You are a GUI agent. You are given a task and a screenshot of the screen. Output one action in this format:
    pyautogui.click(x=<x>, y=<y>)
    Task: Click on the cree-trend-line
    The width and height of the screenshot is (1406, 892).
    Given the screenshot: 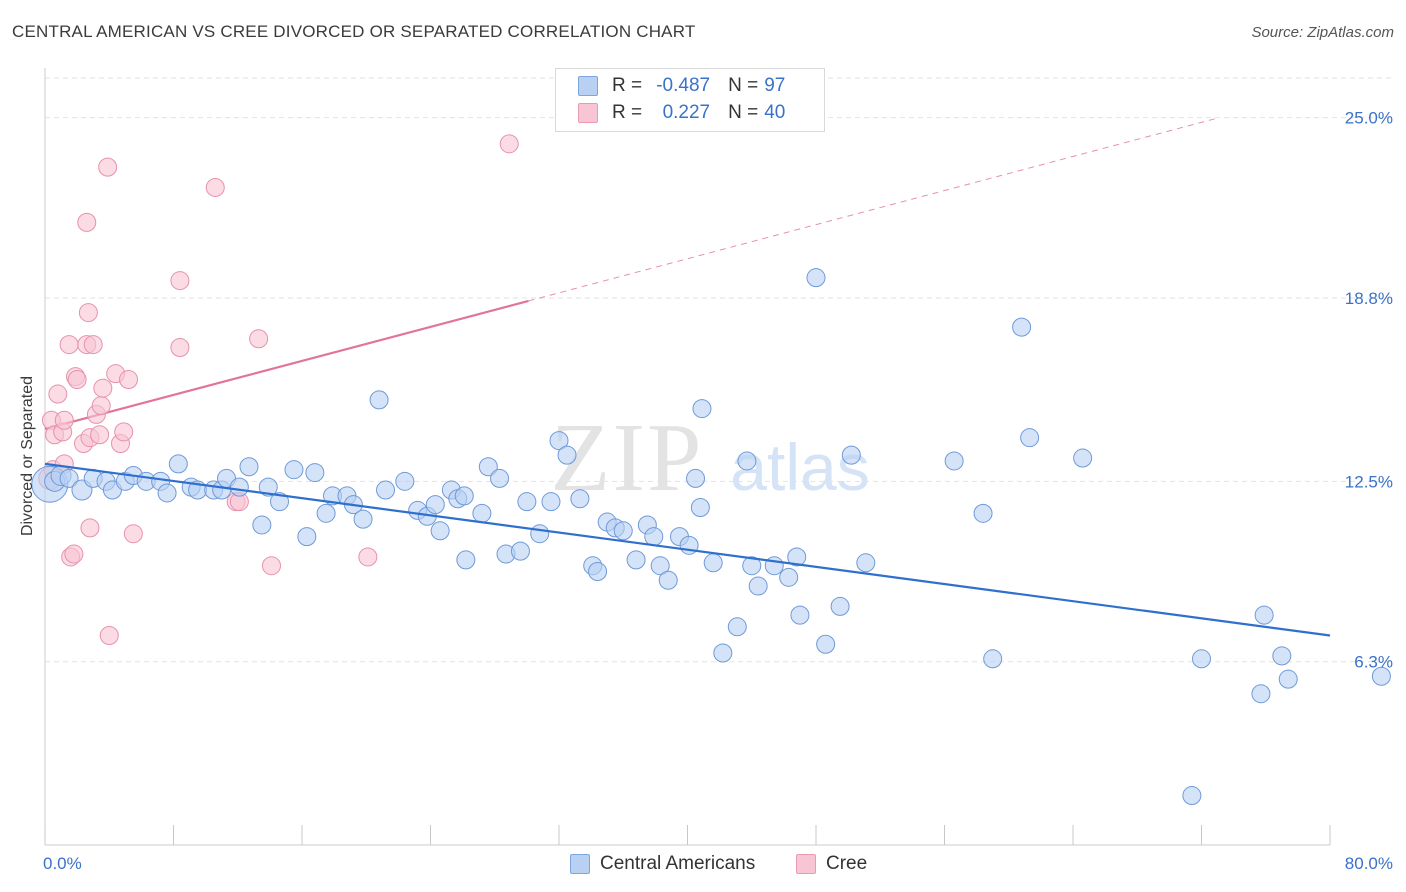 What is the action you would take?
    pyautogui.click(x=286, y=365)
    